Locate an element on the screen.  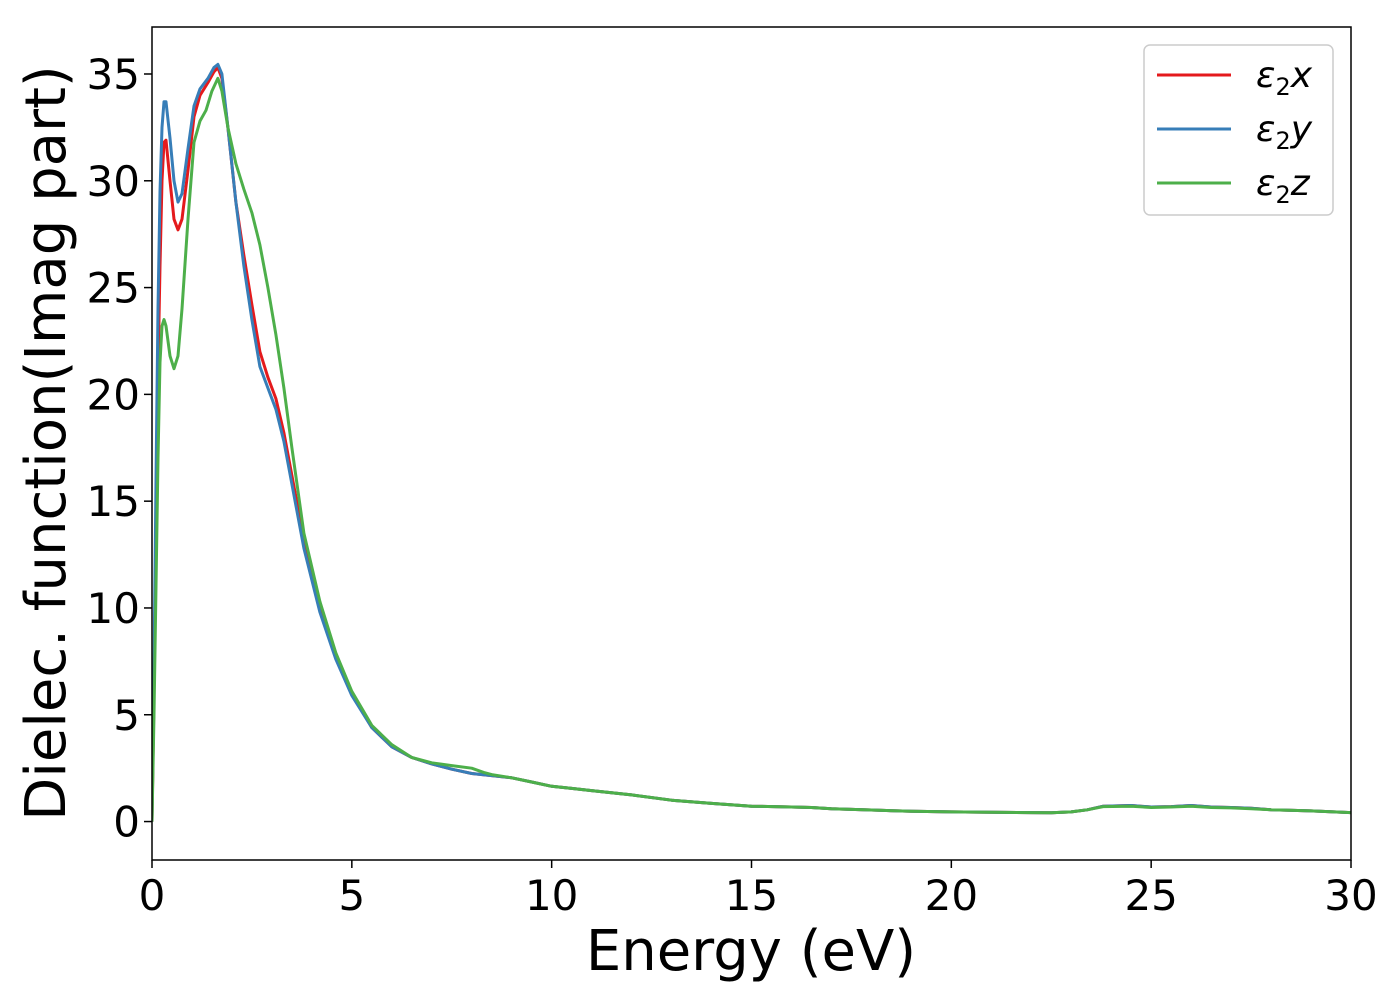
legend-box is located at coordinates (1238, 130).